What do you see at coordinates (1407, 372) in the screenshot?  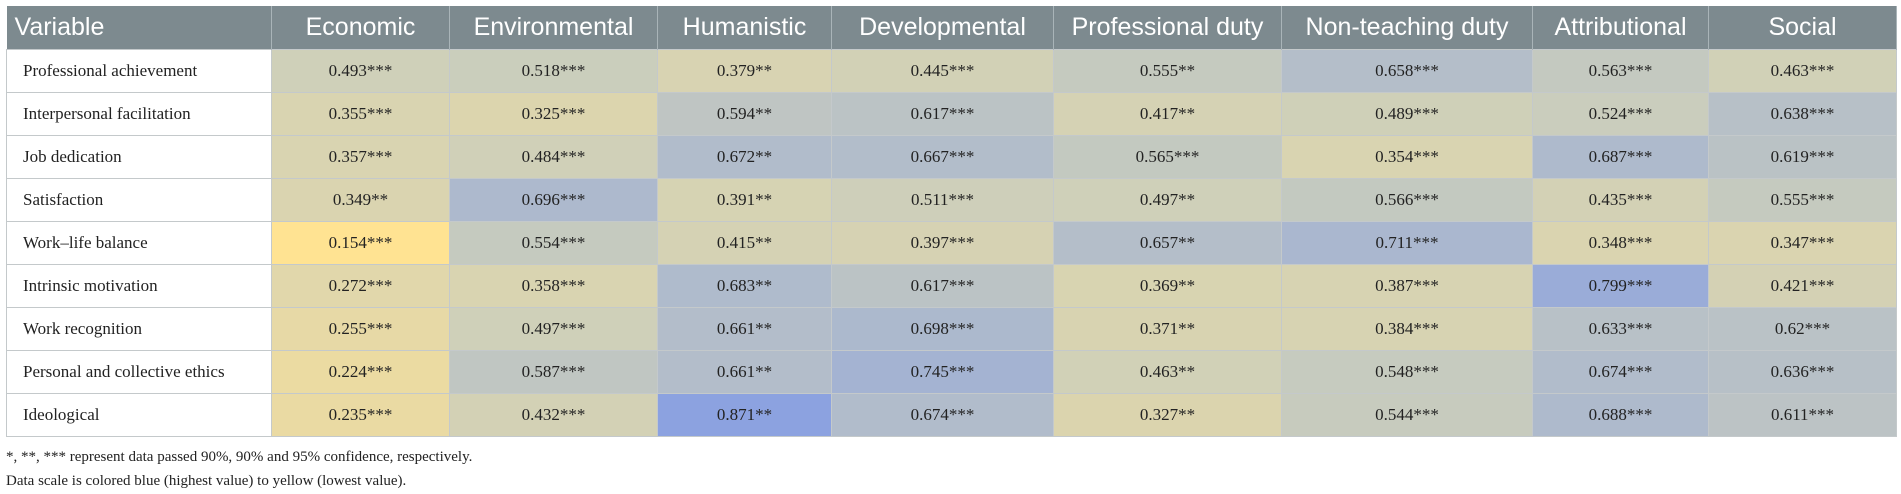 I see `table-cell: 0.548***` at bounding box center [1407, 372].